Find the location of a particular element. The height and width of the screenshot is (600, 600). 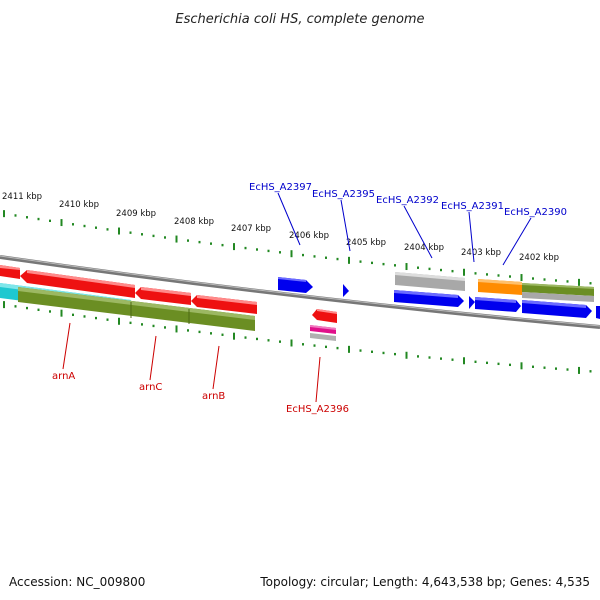

gene-block-orange is located at coordinates (500, 287).